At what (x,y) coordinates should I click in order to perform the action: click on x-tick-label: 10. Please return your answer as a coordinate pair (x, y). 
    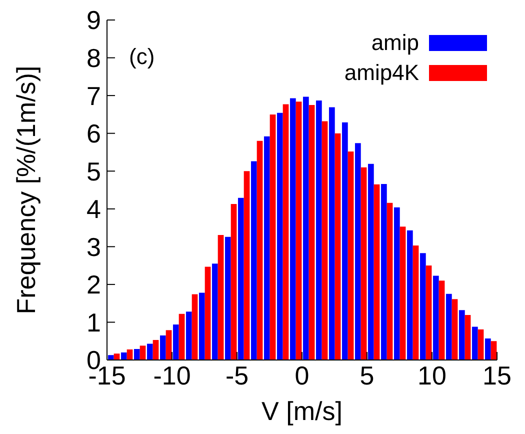
    Looking at the image, I should click on (432, 375).